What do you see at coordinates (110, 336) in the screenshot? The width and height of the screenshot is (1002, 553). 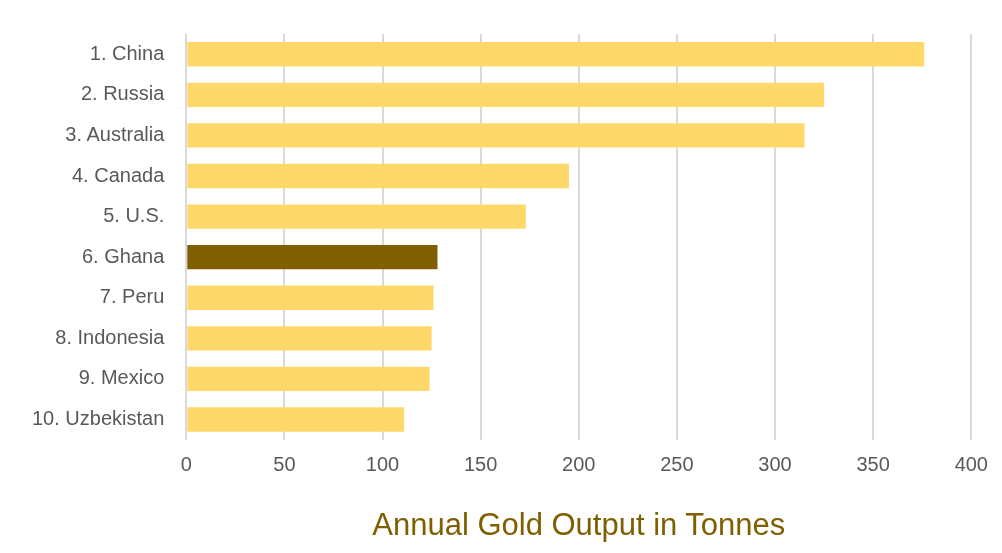 I see `y-tick-label: 8. Indonesia` at bounding box center [110, 336].